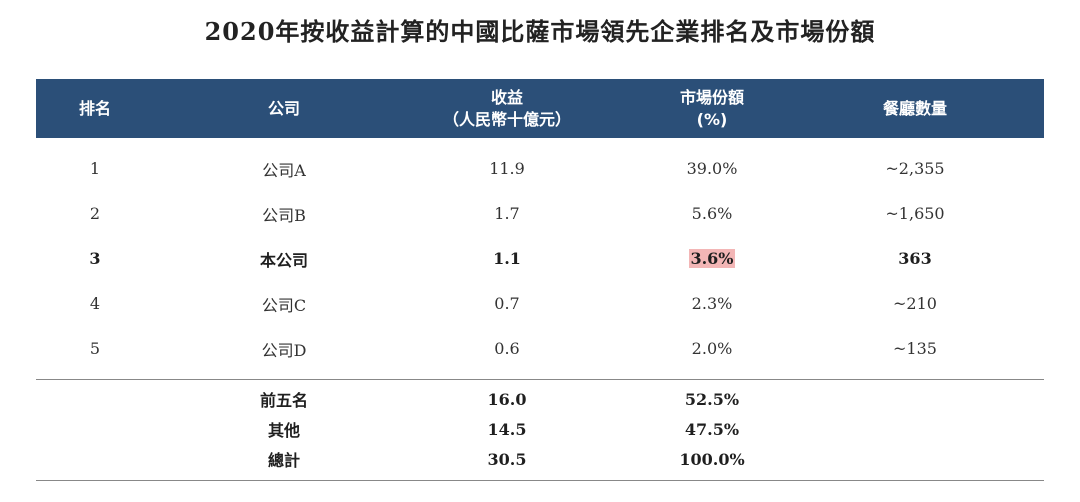  I want to click on table-row: 1 公司A 11.9 39.0% ~2,355, so click(540, 168).